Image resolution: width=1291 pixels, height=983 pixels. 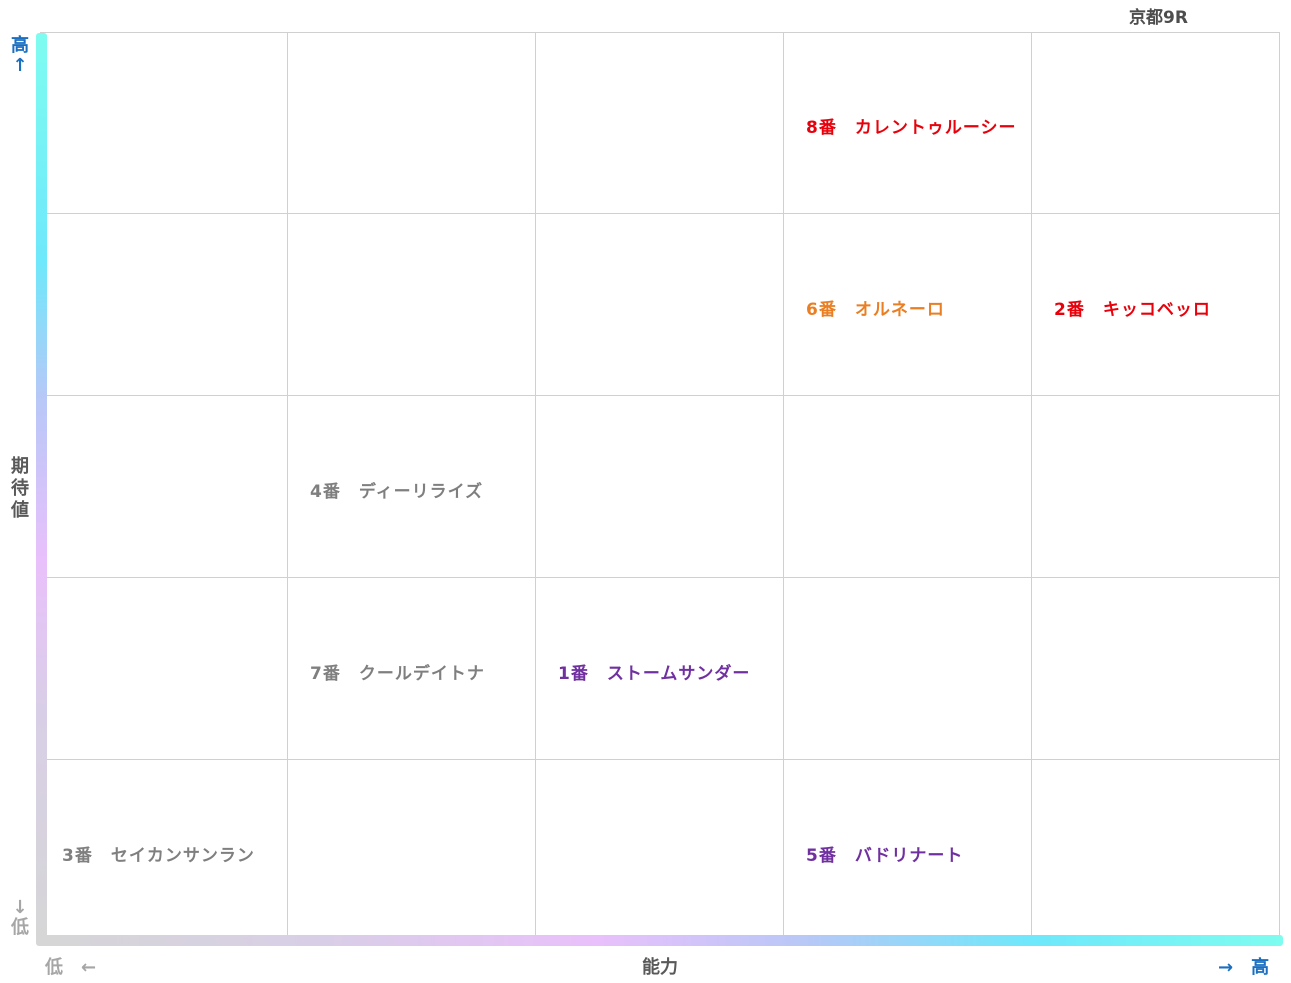 I want to click on horse-label: 8番 カレントゥルーシー, so click(x=911, y=128).